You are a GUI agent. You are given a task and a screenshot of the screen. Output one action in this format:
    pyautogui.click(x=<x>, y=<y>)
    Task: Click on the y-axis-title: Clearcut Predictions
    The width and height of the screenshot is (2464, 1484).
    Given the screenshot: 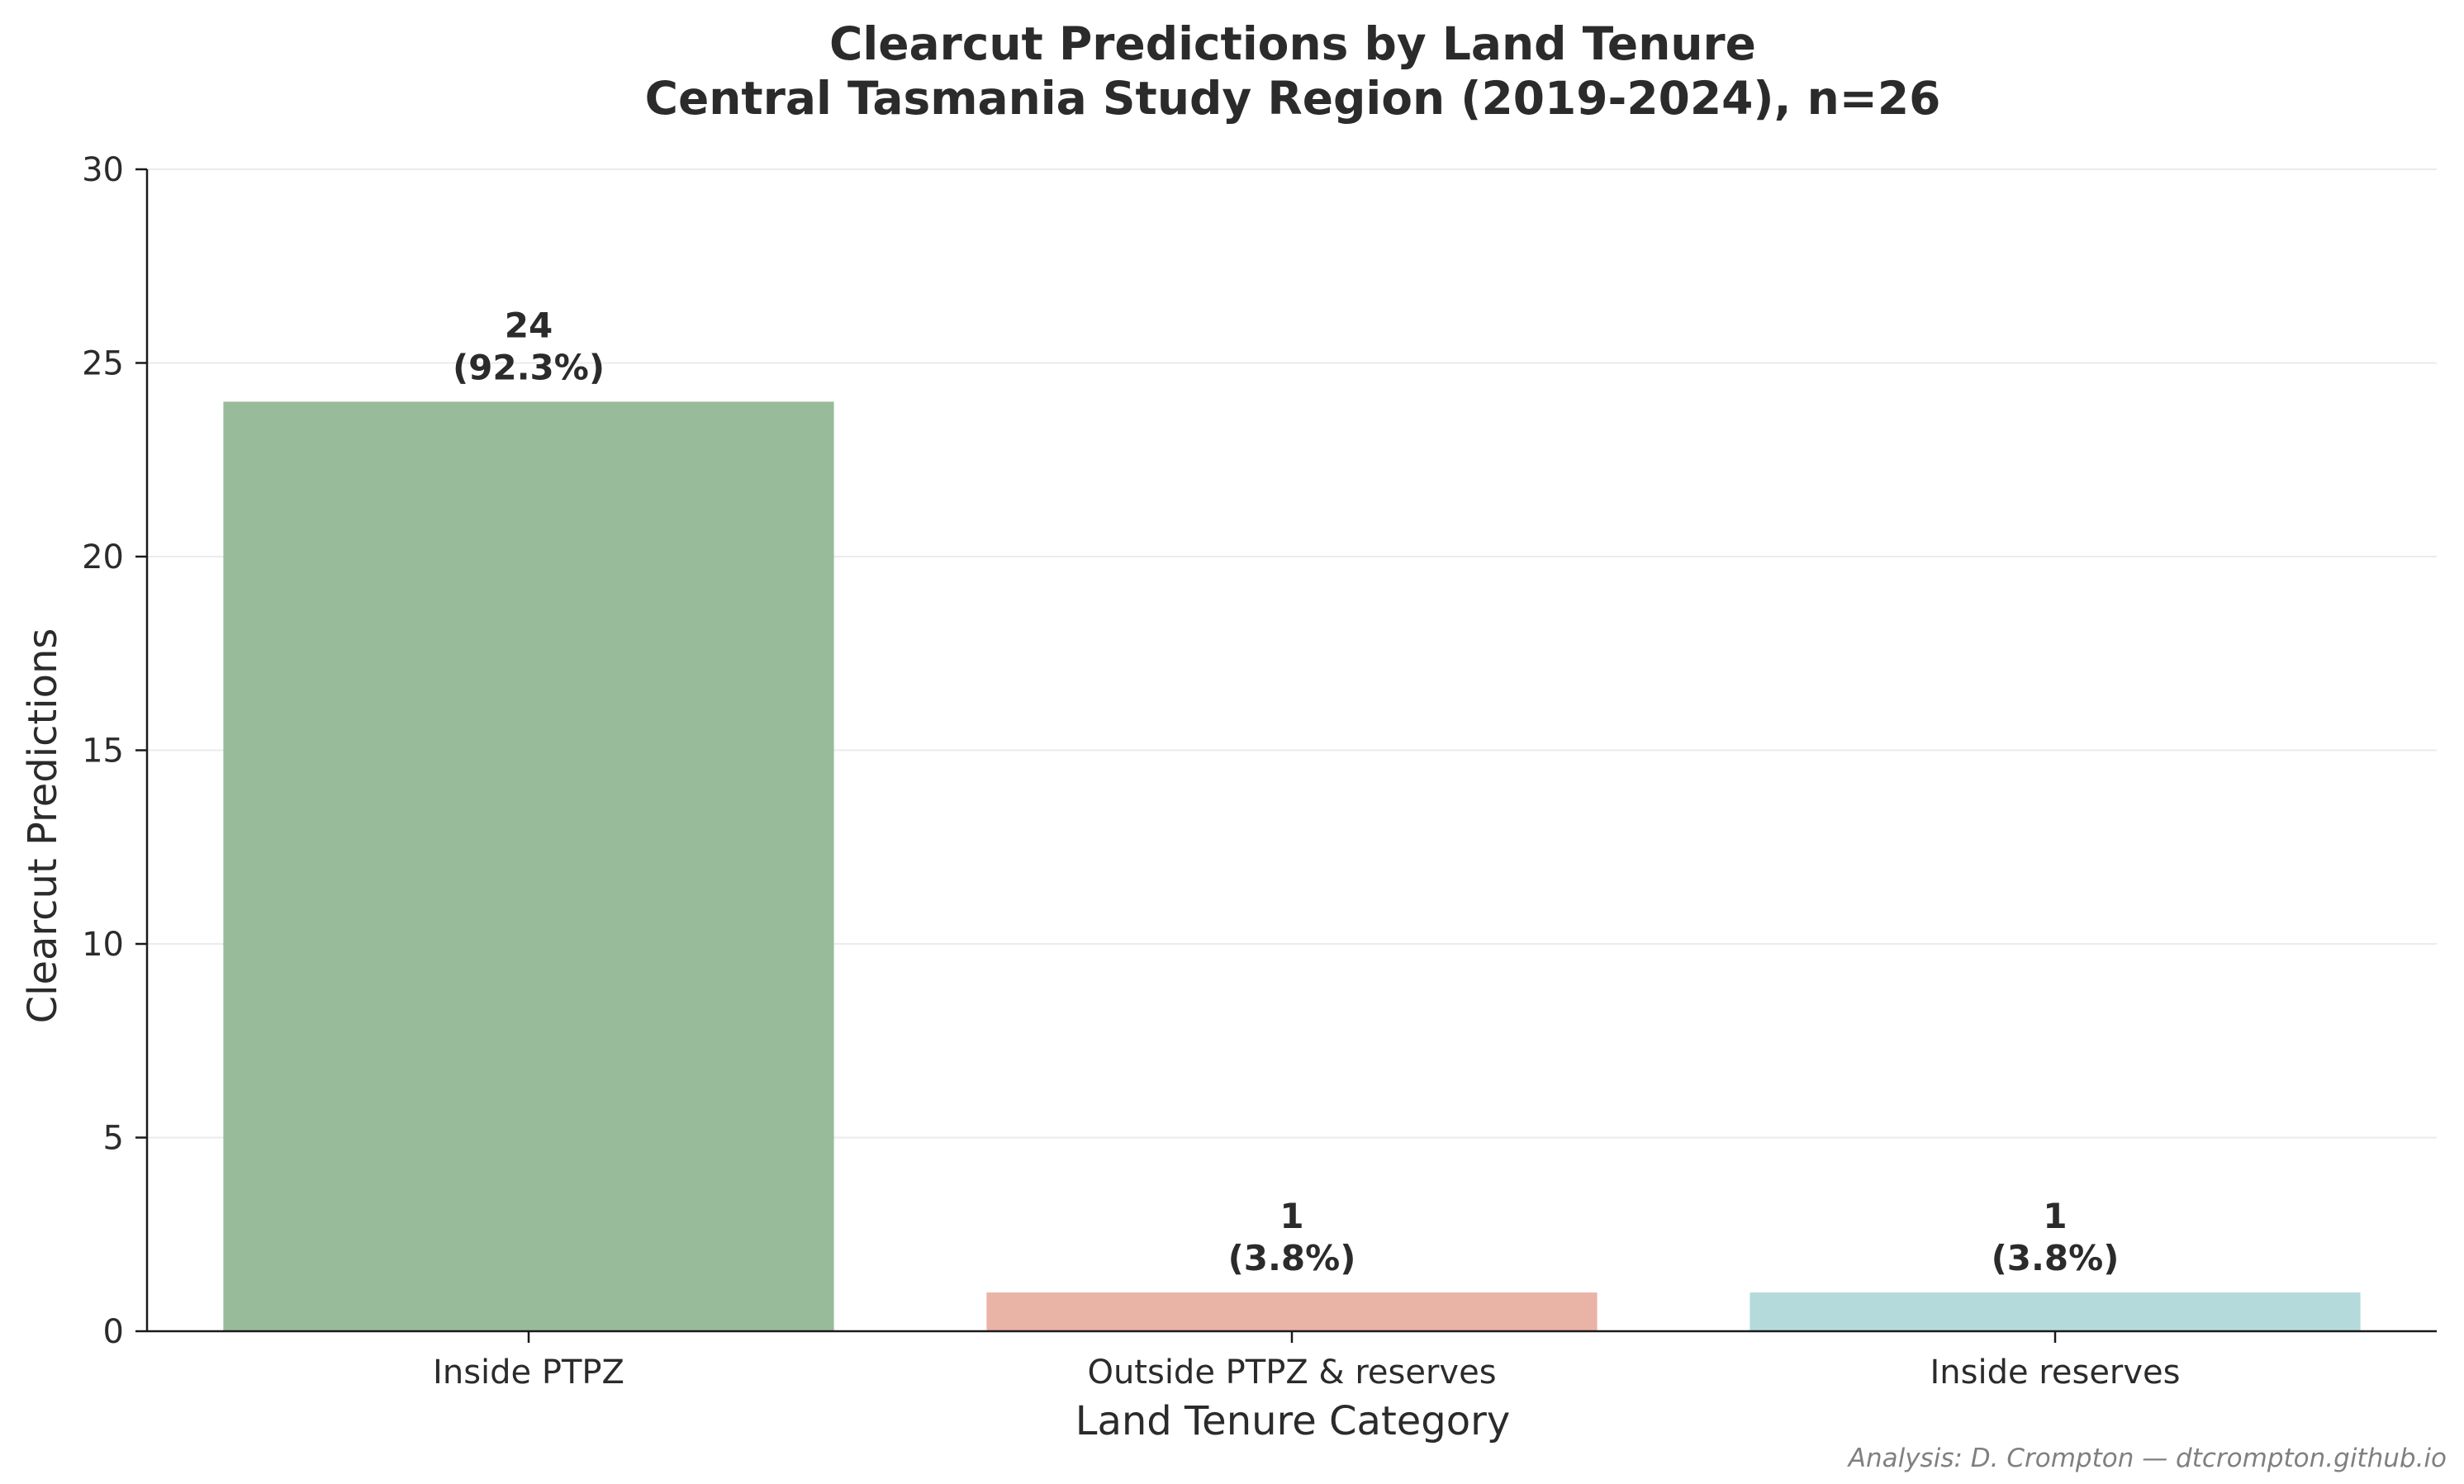 What is the action you would take?
    pyautogui.click(x=43, y=826)
    